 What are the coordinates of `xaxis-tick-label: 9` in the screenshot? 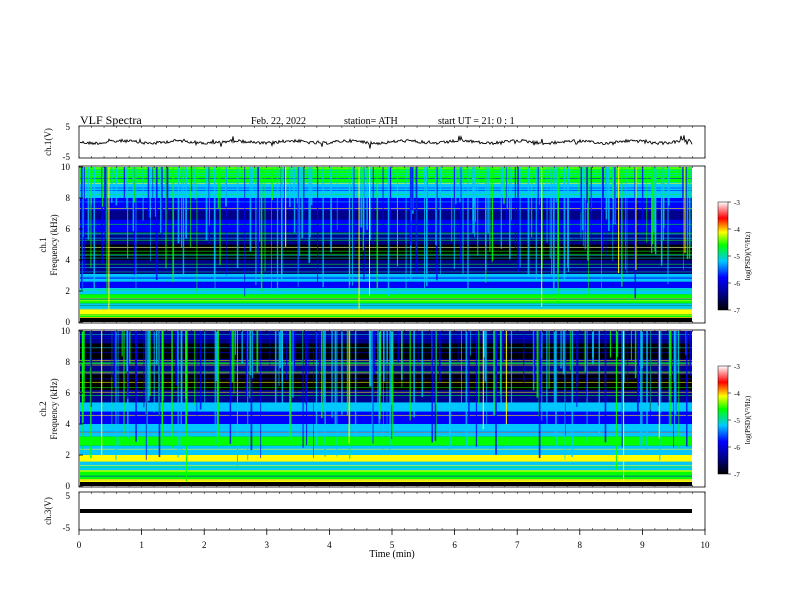 It's located at (642, 545).